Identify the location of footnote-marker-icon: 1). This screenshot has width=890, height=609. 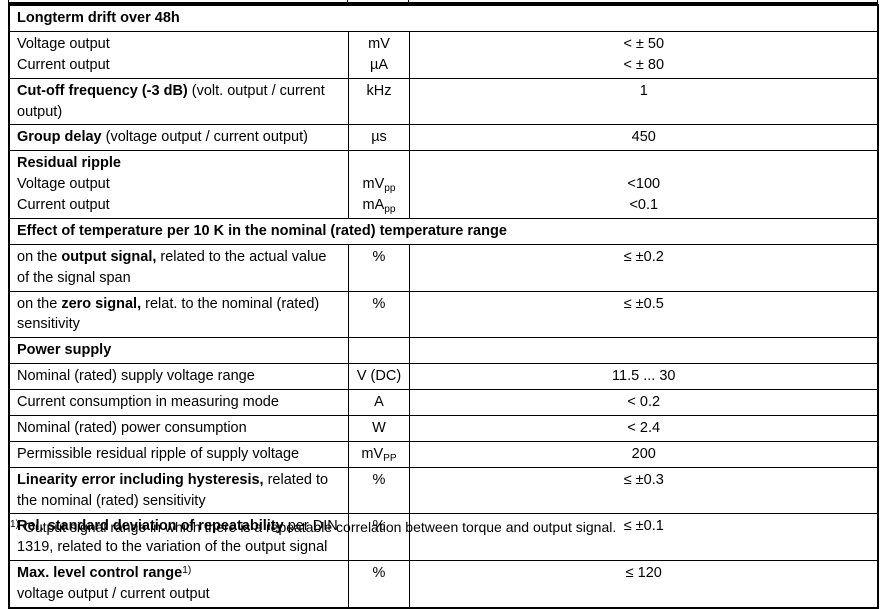
(187, 570).